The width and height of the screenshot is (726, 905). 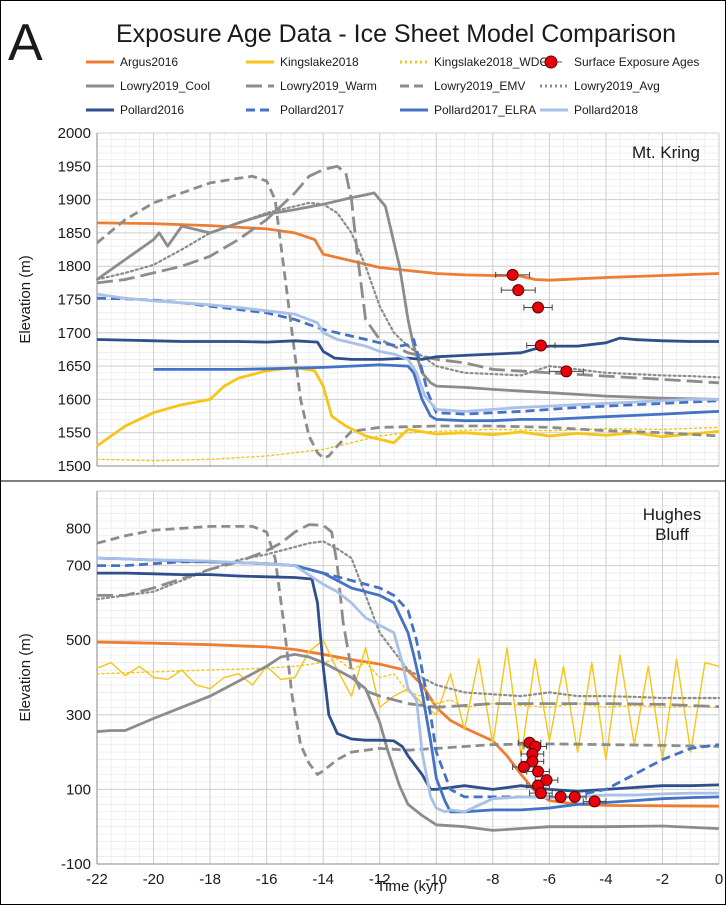 I want to click on series-line-pollard2017, so click(x=408, y=356).